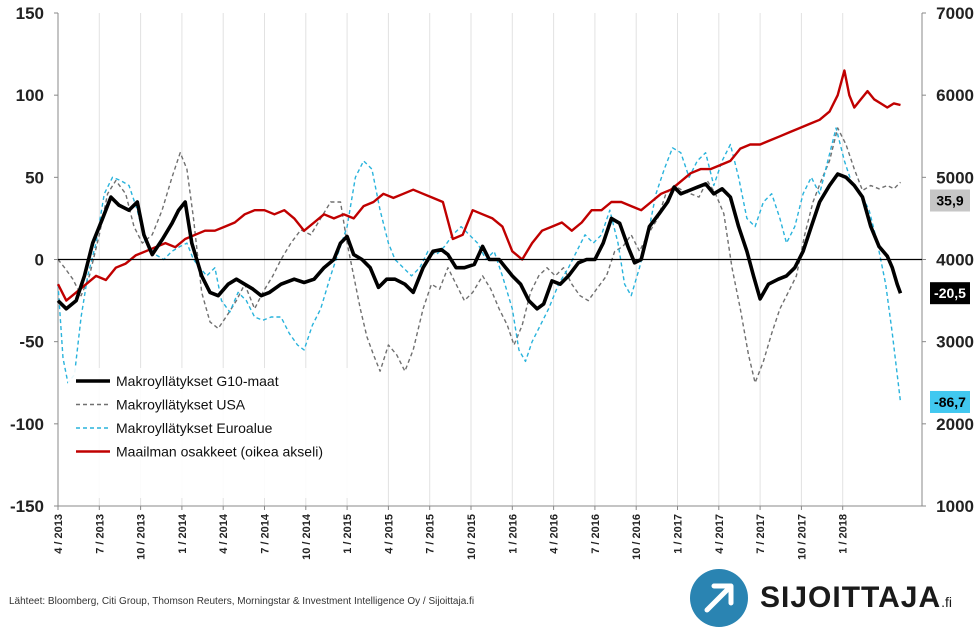 The image size is (980, 632). I want to click on end-value-label: 35,9, so click(949, 201).